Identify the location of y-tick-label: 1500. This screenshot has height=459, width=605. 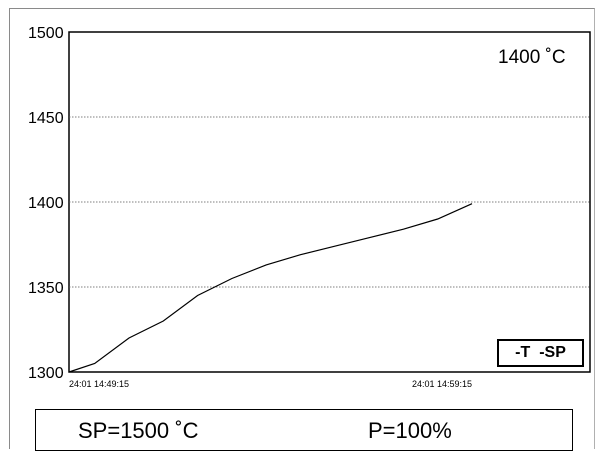
(46, 33).